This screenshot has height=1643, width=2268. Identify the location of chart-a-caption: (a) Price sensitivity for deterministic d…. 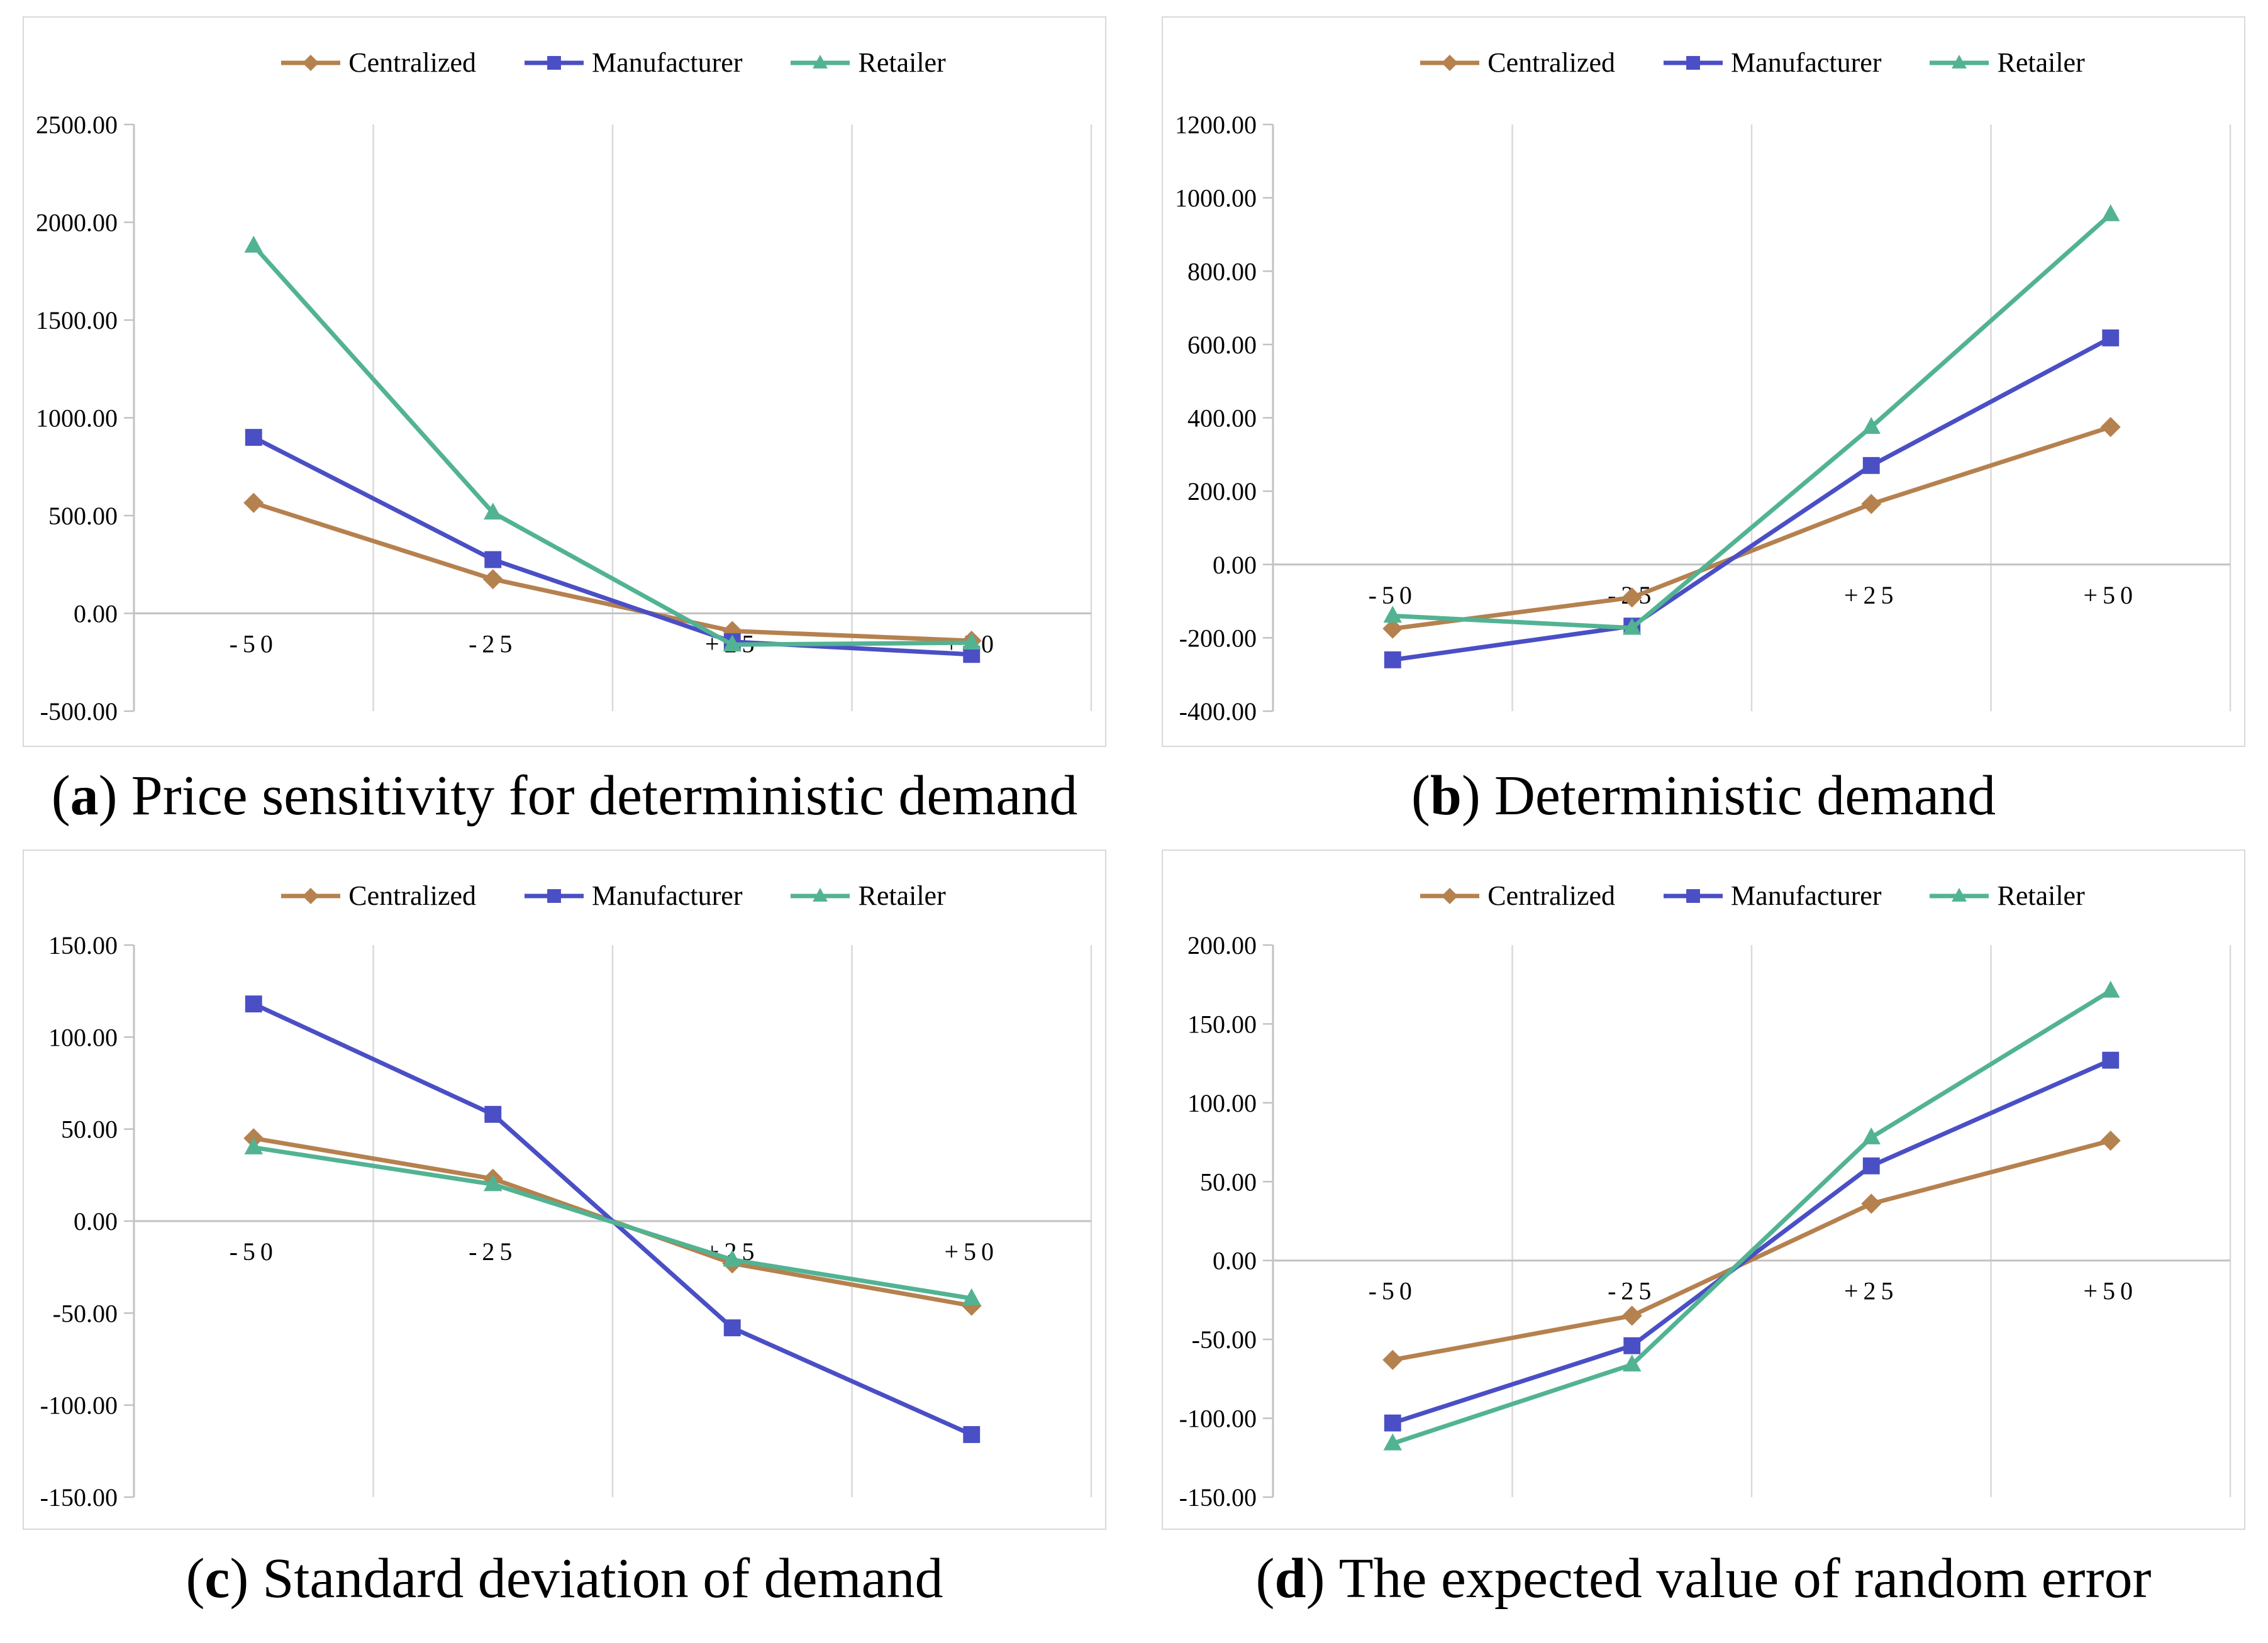
(564, 795).